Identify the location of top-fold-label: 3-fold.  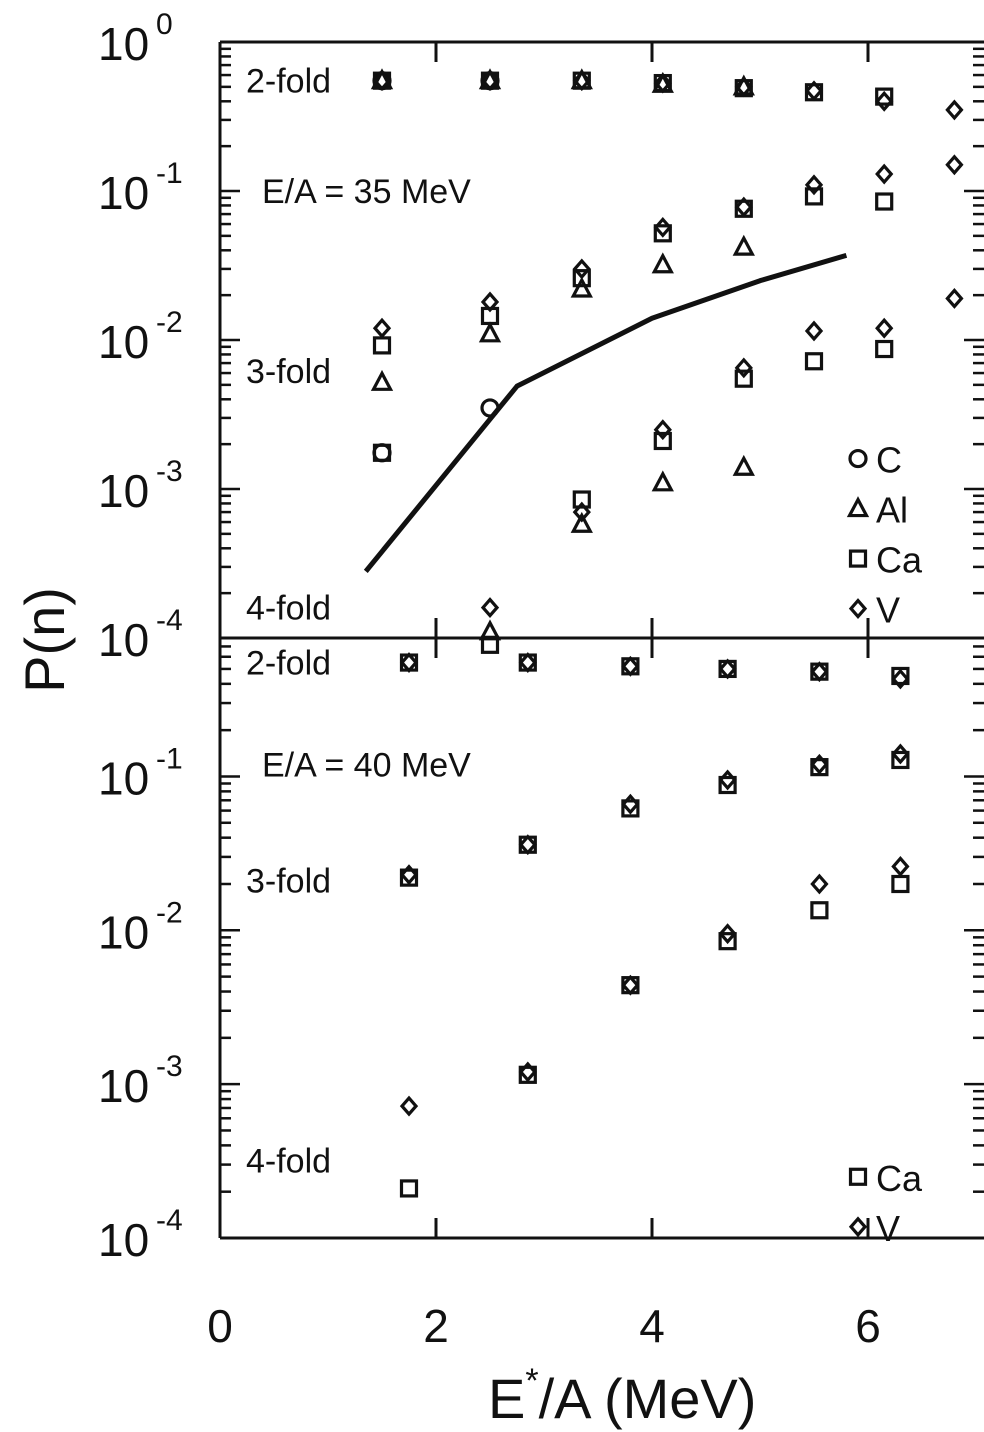
(288, 372).